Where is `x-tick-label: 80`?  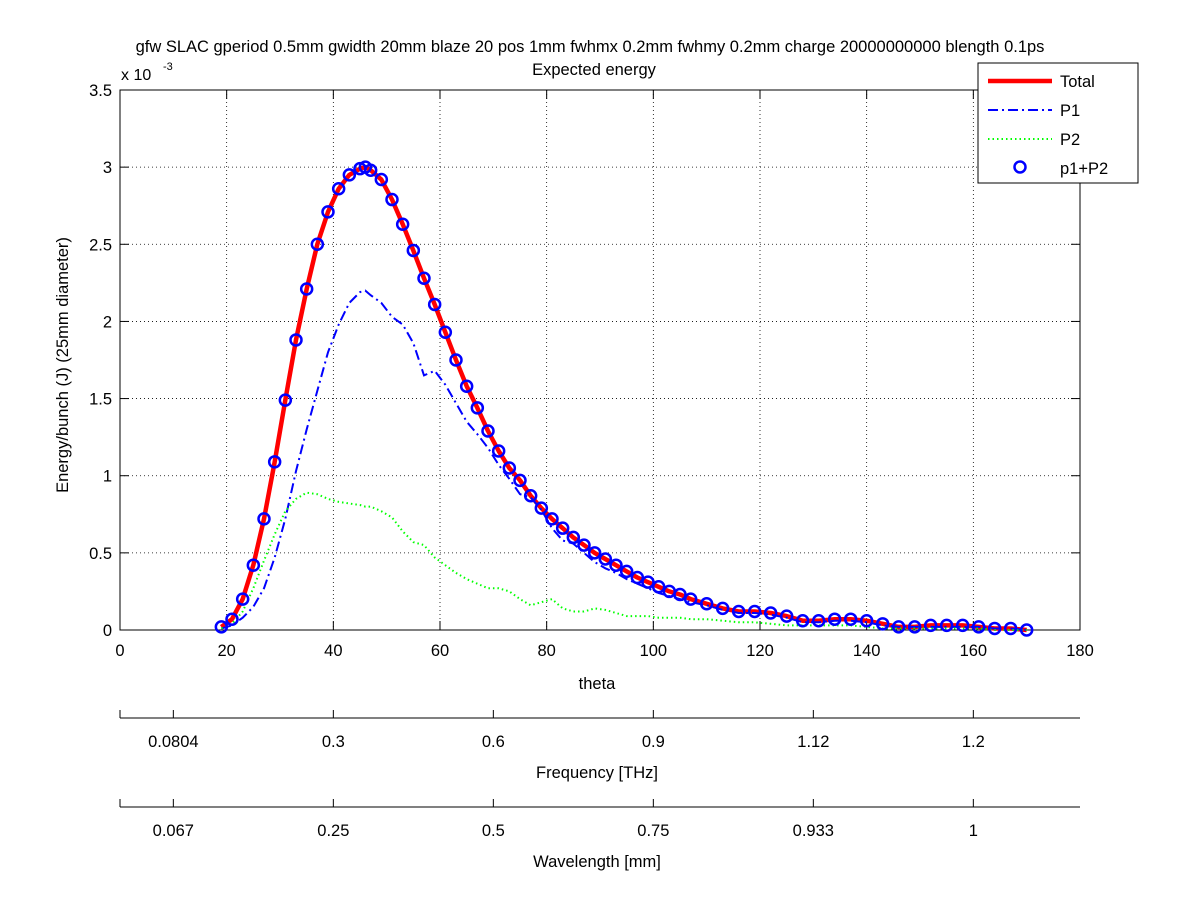
x-tick-label: 80 is located at coordinates (546, 651).